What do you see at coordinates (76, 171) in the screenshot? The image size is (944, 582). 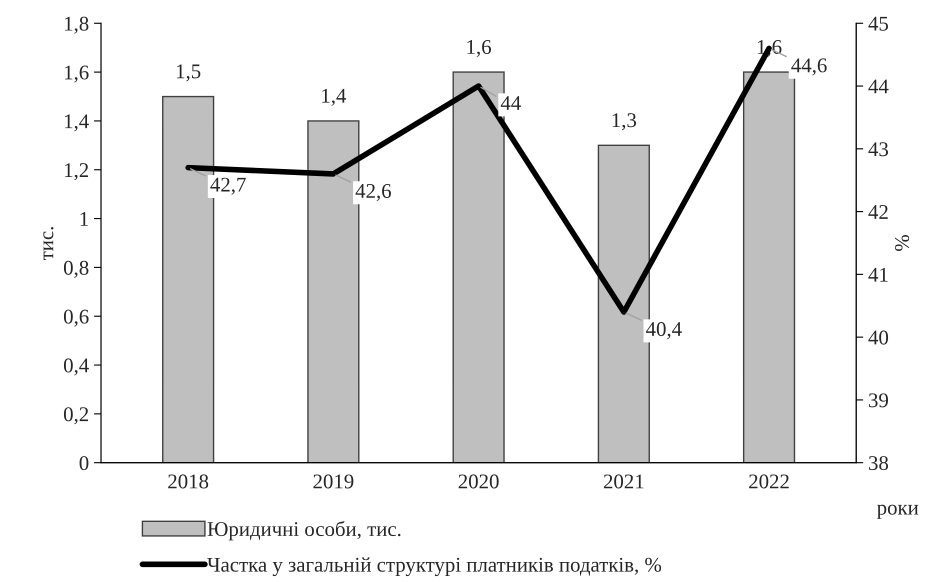 I see `y-tick-label: 1,2` at bounding box center [76, 171].